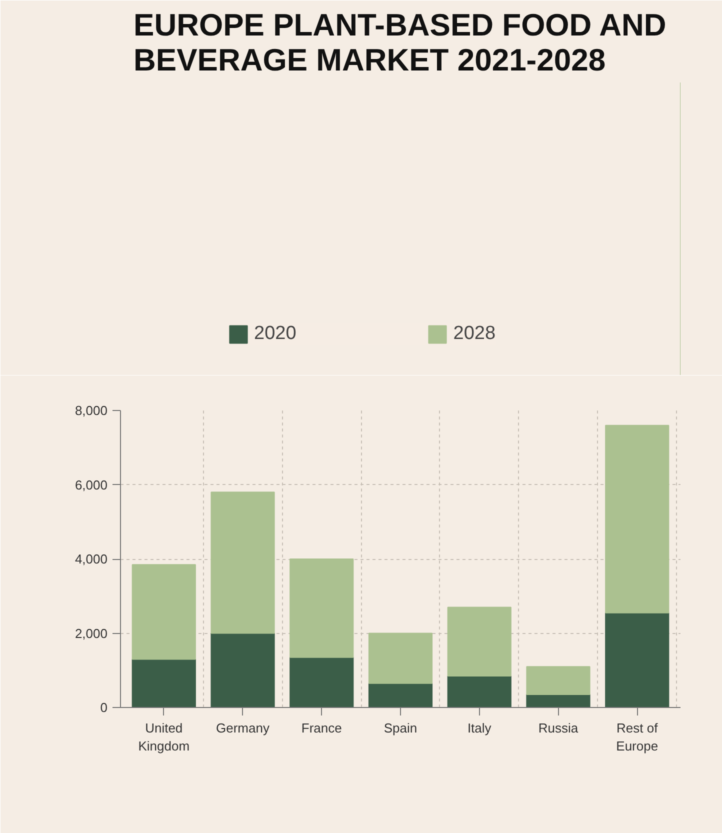  I want to click on x-tick-label: Spain, so click(401, 728).